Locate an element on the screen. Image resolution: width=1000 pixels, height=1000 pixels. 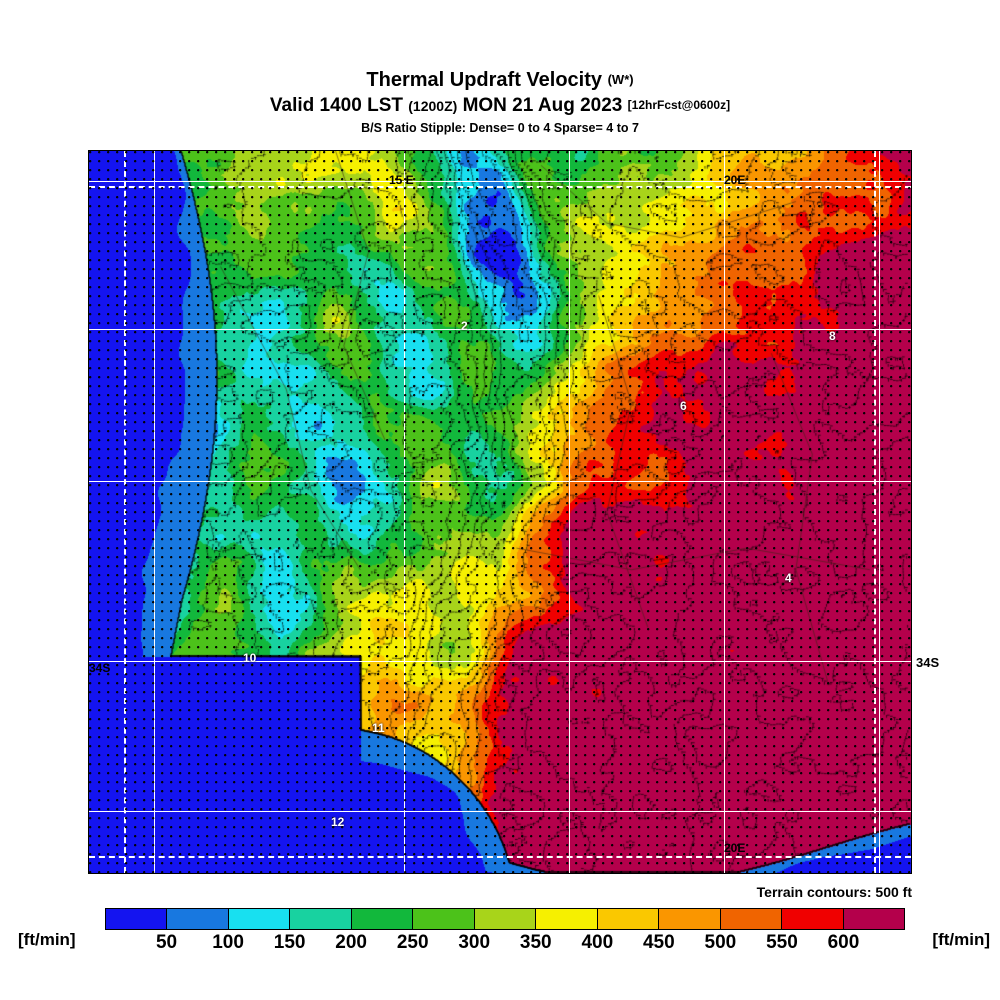
map-edge-label-0: 15 E is located at coordinates (401, 180).